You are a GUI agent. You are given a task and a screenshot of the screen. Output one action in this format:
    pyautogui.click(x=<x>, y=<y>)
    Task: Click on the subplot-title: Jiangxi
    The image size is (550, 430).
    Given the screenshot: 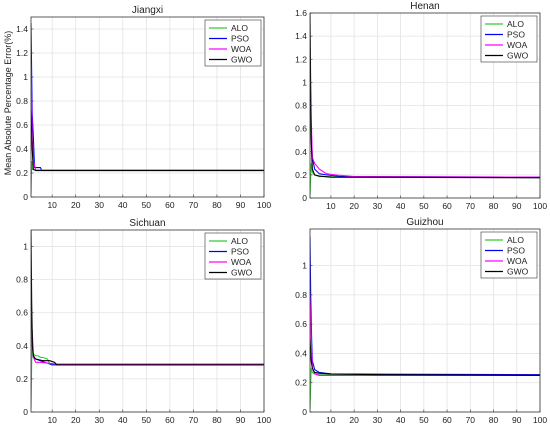 What is the action you would take?
    pyautogui.click(x=147, y=10)
    